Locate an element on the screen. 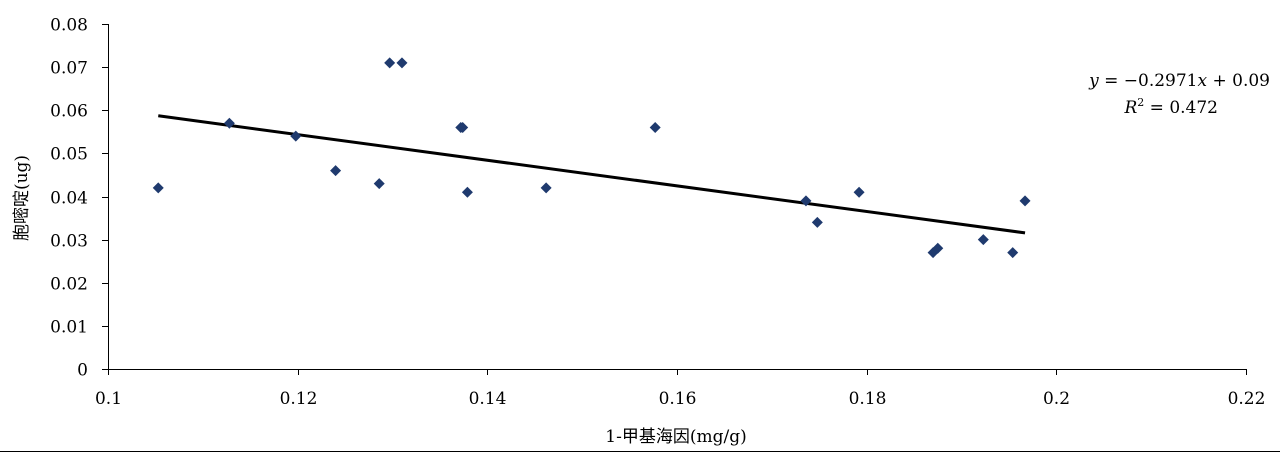  equation-prefix: y is located at coordinates (1093, 81).